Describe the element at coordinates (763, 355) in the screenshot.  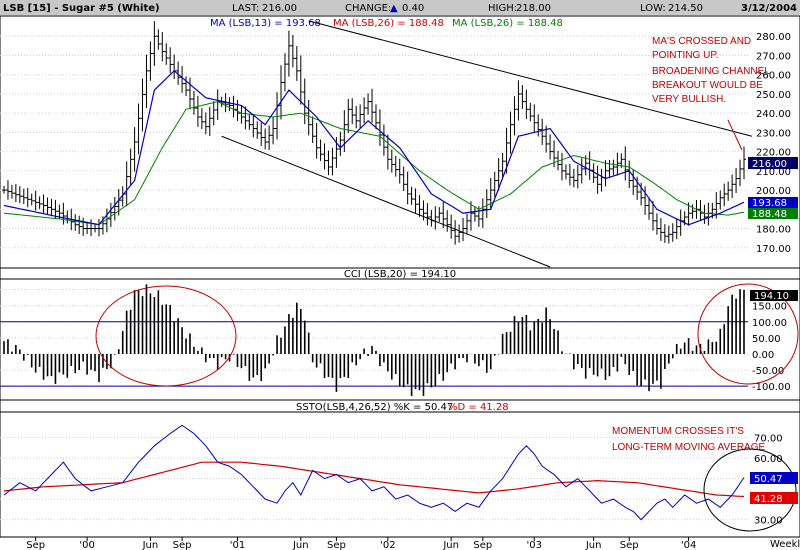
I see `cci-tick-label: 0.00` at that location.